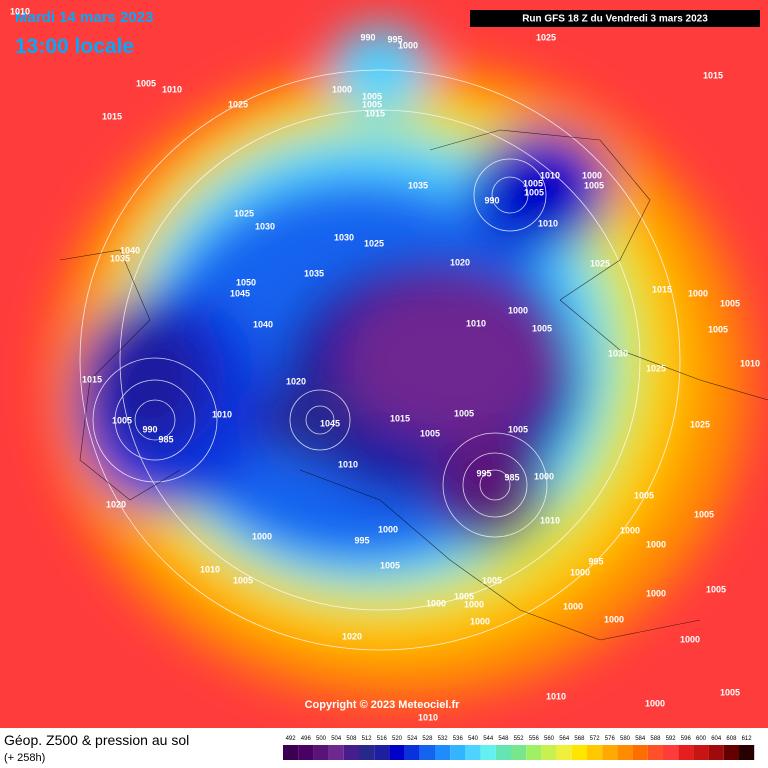  I want to click on colorbar-label: 504, so click(336, 739).